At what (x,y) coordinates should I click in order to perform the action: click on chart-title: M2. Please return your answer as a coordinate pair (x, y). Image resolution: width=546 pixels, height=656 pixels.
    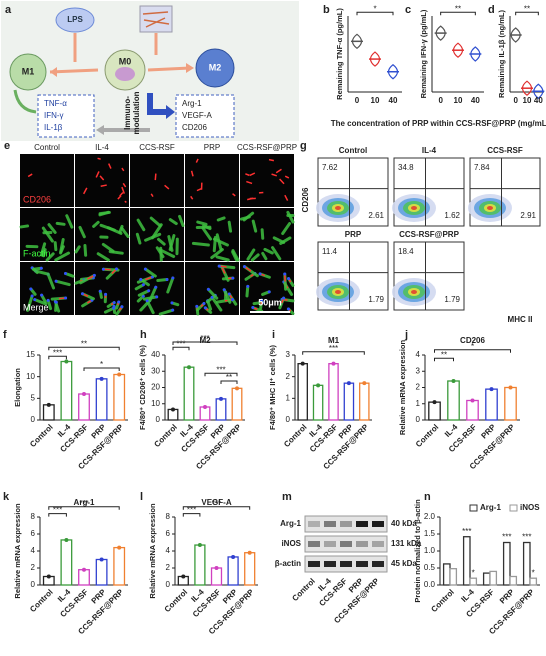
    Looking at the image, I should click on (205, 340).